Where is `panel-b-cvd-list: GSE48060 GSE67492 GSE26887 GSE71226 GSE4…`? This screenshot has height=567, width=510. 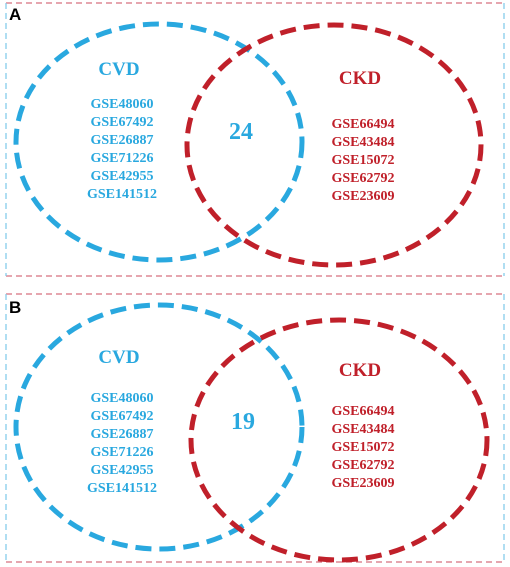 panel-b-cvd-list: GSE48060 GSE67492 GSE26887 GSE71226 GSE4… is located at coordinates (122, 443).